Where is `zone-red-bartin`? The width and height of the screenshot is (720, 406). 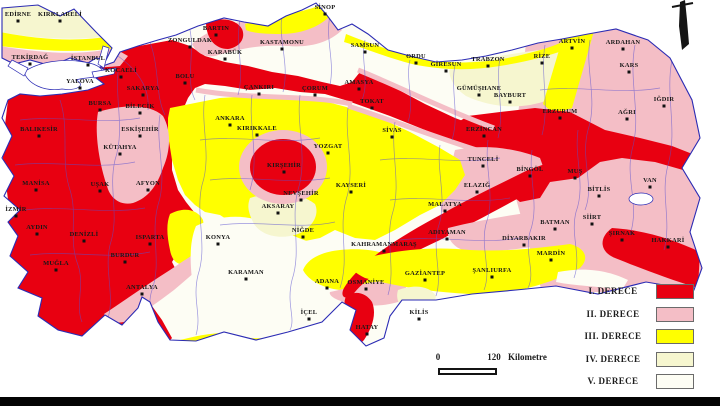 zone-red-bartin is located at coordinates (225, 34).